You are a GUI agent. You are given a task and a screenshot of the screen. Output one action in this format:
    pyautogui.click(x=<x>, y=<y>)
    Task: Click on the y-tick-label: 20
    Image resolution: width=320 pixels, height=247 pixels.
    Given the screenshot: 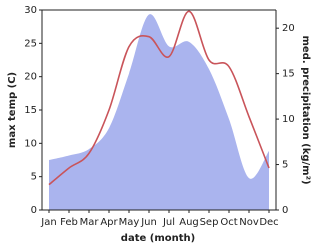 What is the action you would take?
    pyautogui.click(x=30, y=77)
    